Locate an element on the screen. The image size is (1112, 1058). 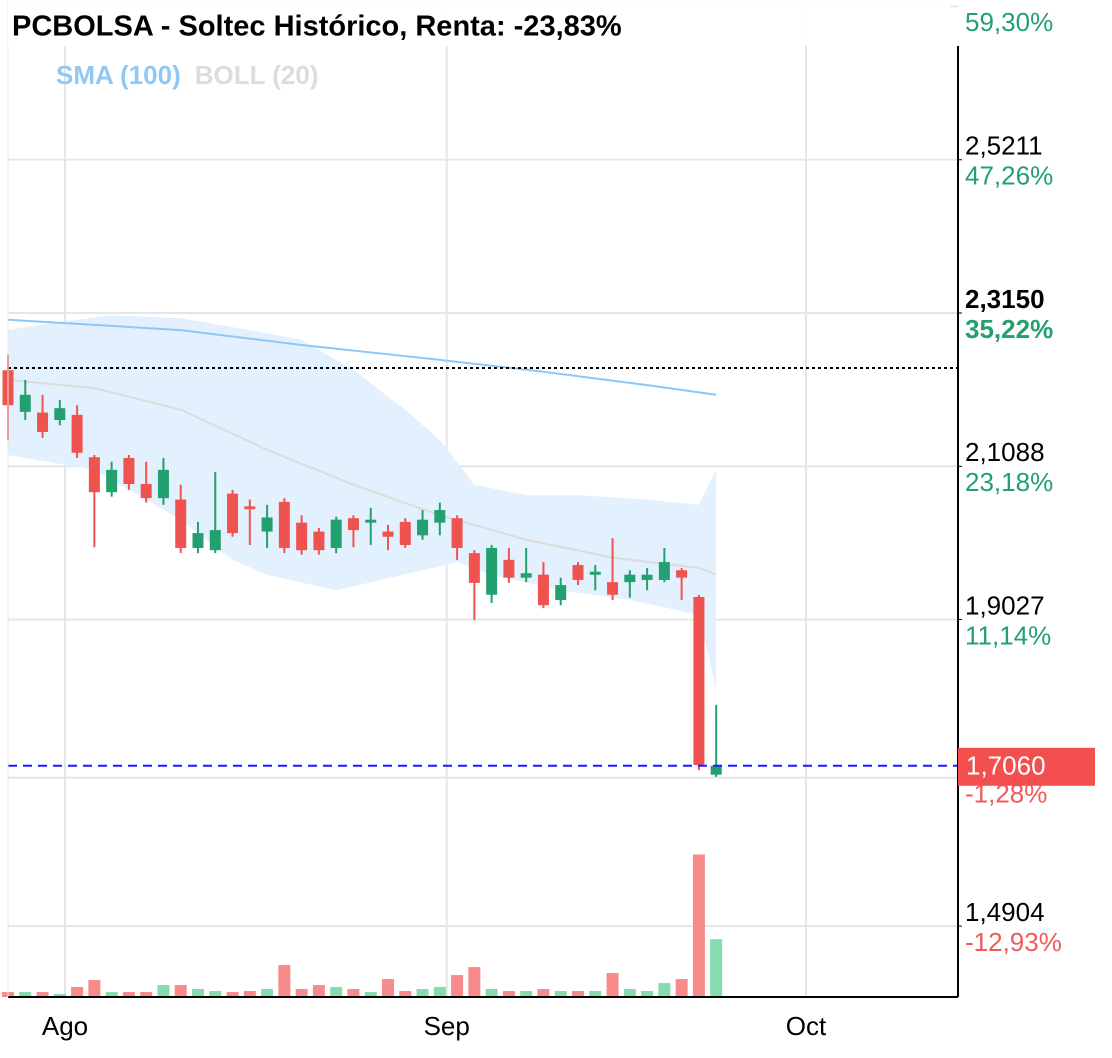
last-price-box is located at coordinates (1026, 766).